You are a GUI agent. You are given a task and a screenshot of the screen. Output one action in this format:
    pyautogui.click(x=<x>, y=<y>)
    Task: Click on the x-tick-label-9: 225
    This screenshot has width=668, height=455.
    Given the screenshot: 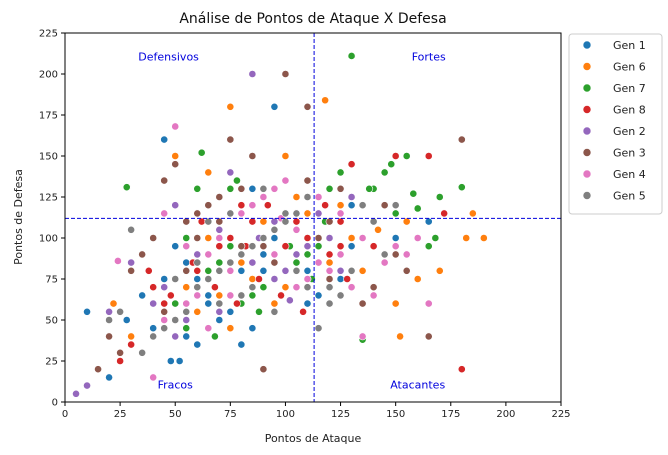 What is the action you would take?
    pyautogui.click(x=560, y=414)
    